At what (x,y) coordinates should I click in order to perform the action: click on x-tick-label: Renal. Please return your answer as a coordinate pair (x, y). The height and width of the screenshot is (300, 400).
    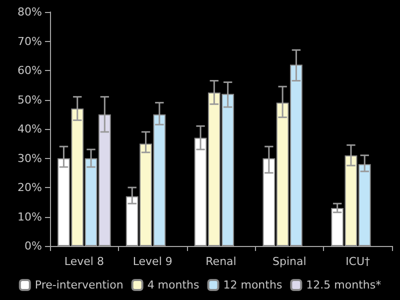
    Looking at the image, I should click on (221, 261).